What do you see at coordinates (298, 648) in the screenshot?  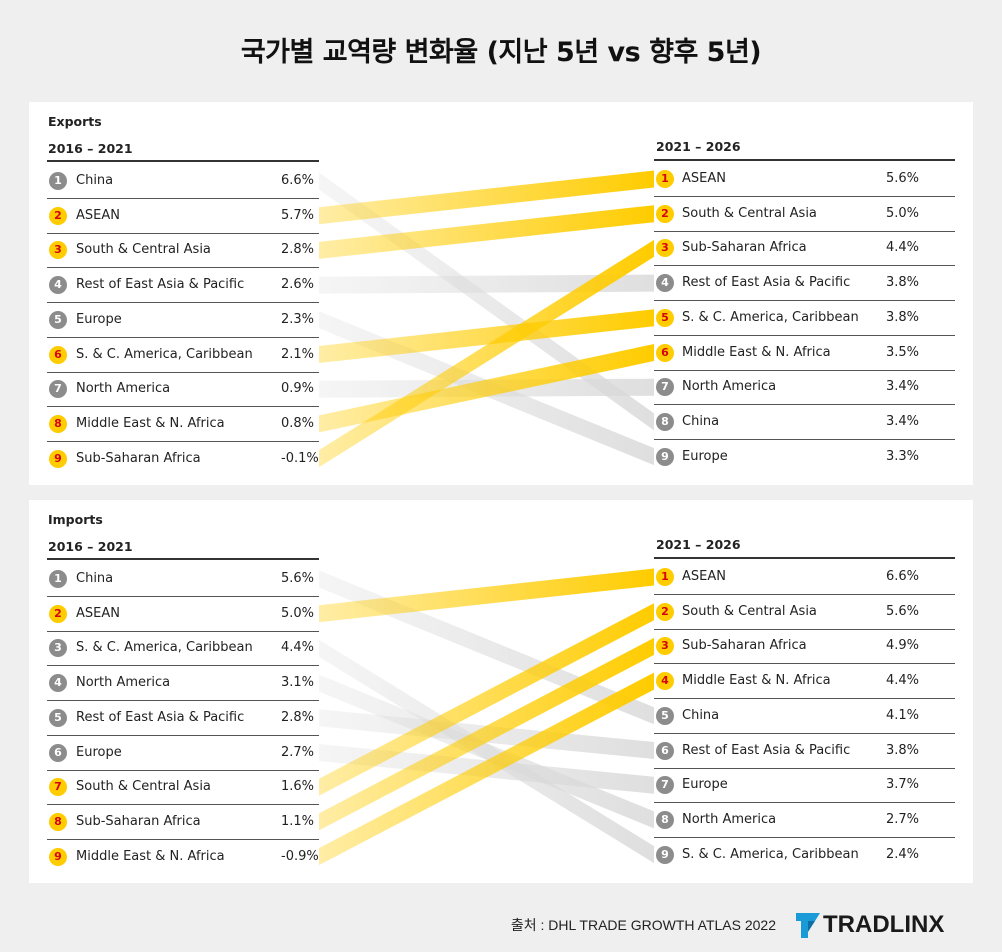 I see `left-growth-value: 4.4%` at bounding box center [298, 648].